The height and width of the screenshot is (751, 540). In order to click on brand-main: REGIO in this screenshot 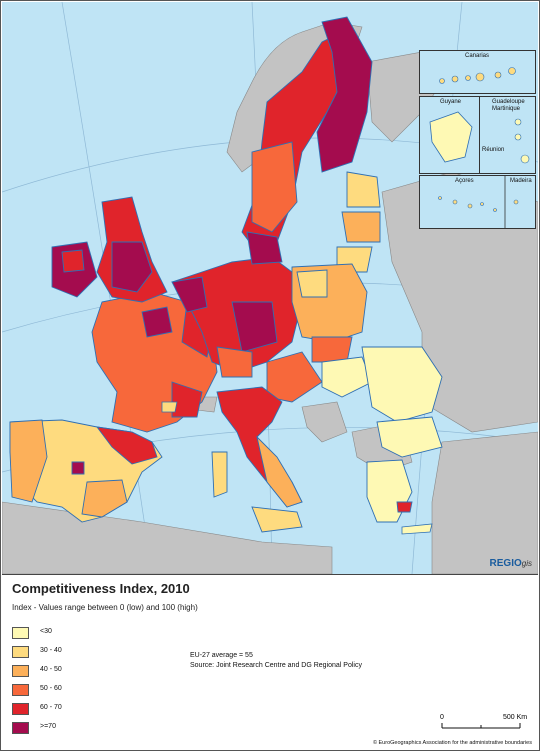, I will do `click(505, 563)`.